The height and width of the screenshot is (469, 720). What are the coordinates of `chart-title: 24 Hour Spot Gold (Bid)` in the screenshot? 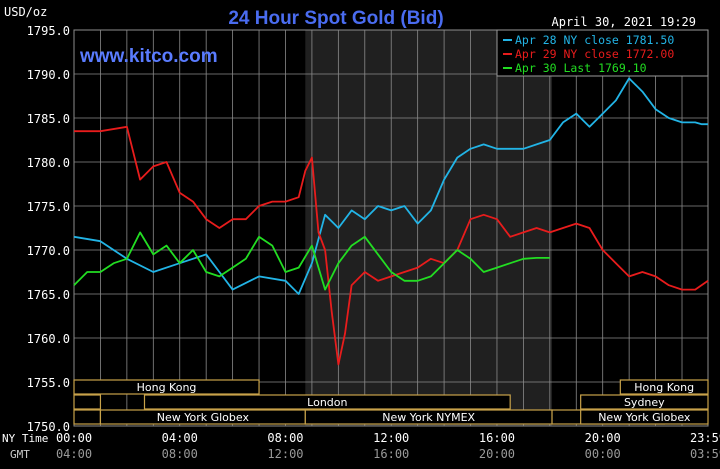 It's located at (335, 18).